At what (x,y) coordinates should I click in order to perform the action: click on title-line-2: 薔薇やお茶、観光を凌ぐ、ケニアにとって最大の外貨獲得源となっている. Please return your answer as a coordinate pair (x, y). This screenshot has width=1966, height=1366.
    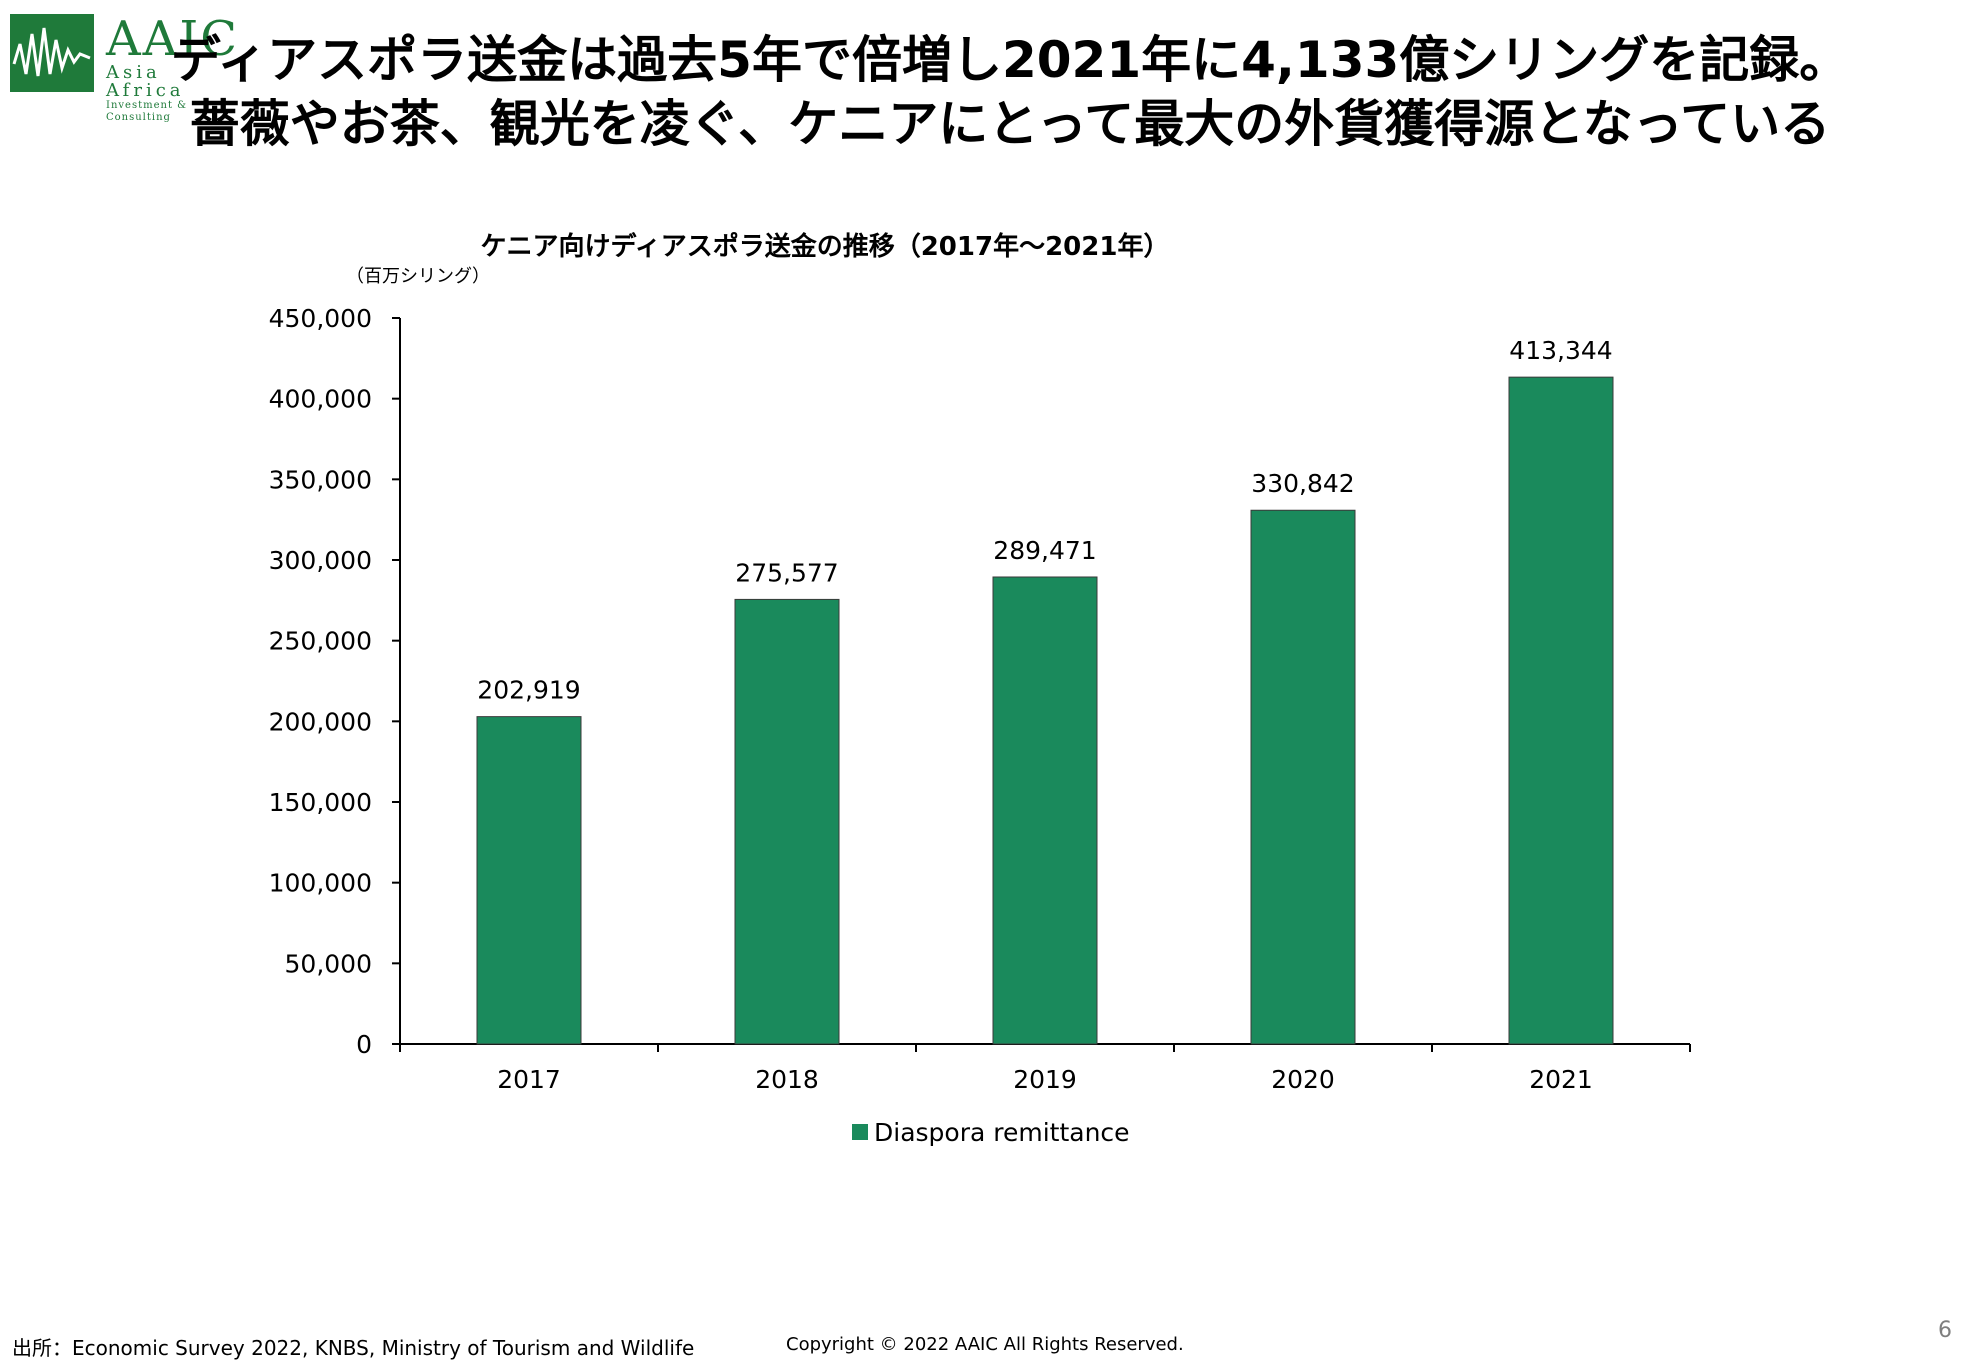
    Looking at the image, I should click on (1010, 124).